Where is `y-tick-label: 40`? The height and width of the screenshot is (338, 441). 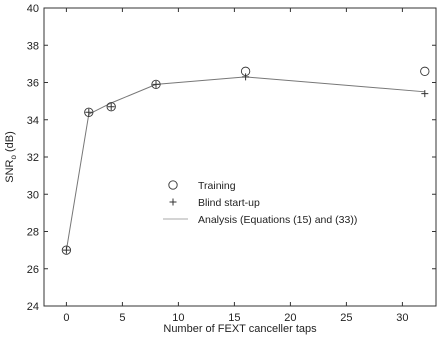 y-tick-label: 40 is located at coordinates (33, 9).